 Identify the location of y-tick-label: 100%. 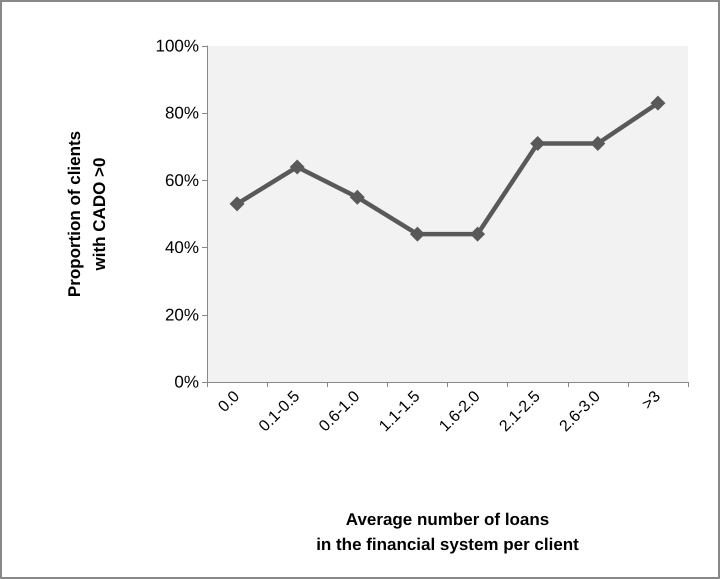
(177, 46).